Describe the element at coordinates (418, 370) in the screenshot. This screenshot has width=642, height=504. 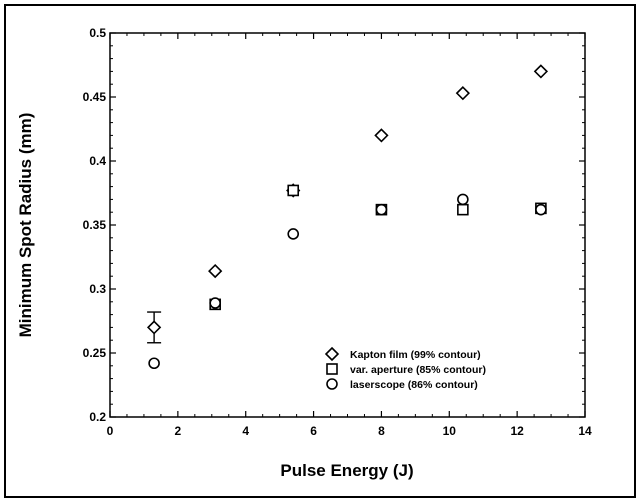
I see `legend-label: var. aperture (85% contour)` at that location.